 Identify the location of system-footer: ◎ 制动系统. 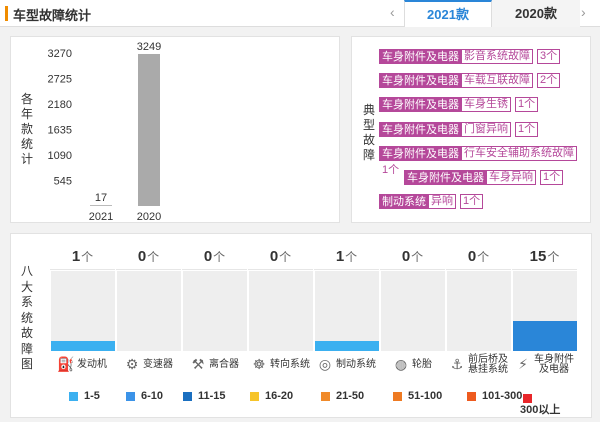
(346, 364).